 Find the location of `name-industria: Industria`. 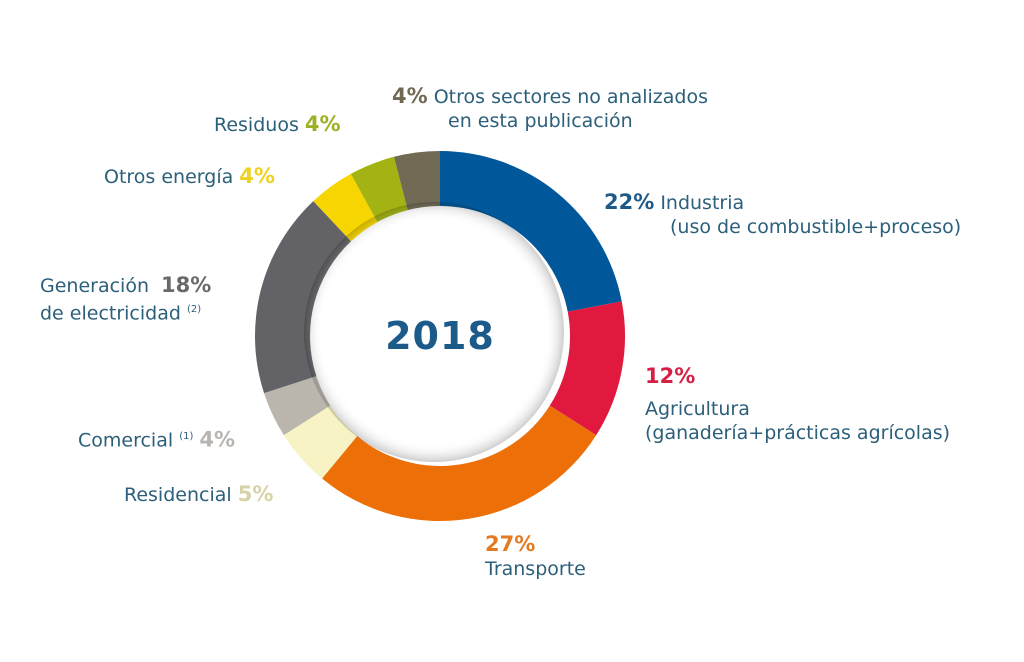

name-industria: Industria is located at coordinates (702, 203).